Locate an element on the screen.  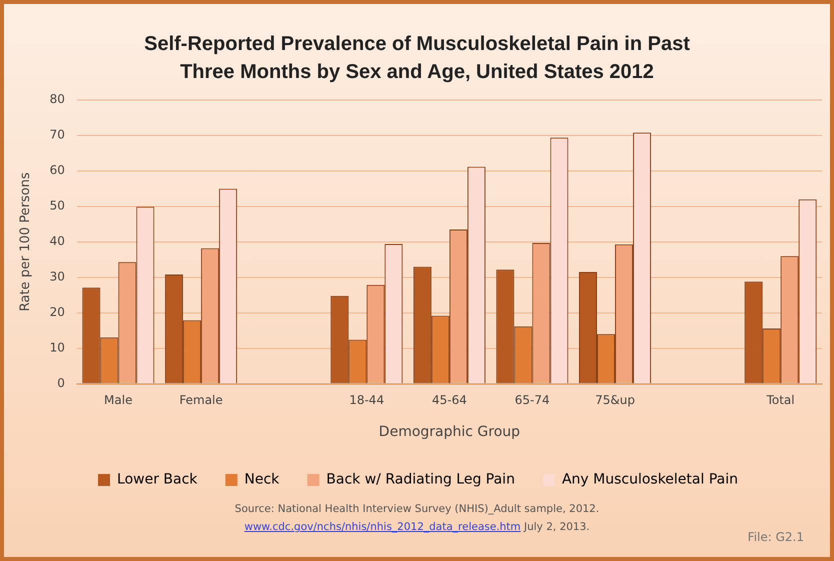
y-tick-label: 30 is located at coordinates (57, 277).